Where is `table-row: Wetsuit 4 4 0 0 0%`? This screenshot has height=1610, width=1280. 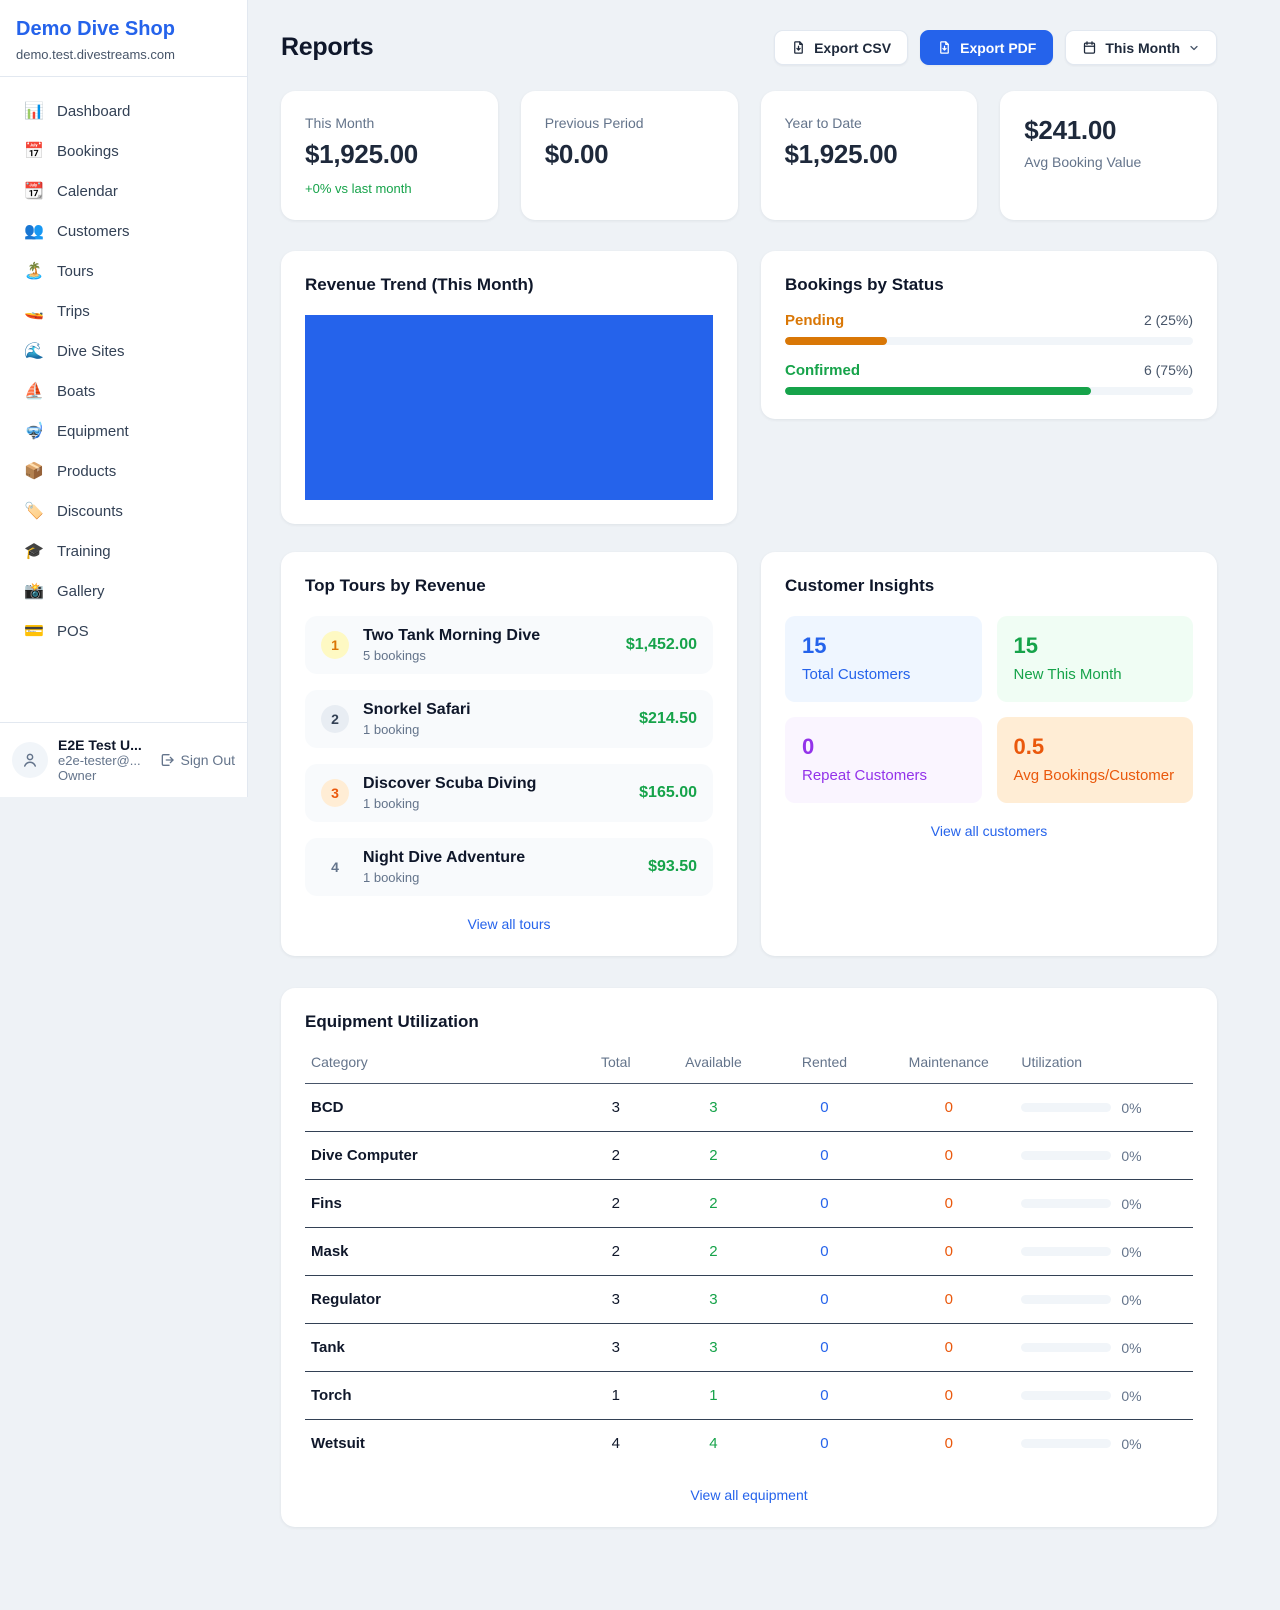
table-row: Wetsuit 4 4 0 0 0% is located at coordinates (749, 1444).